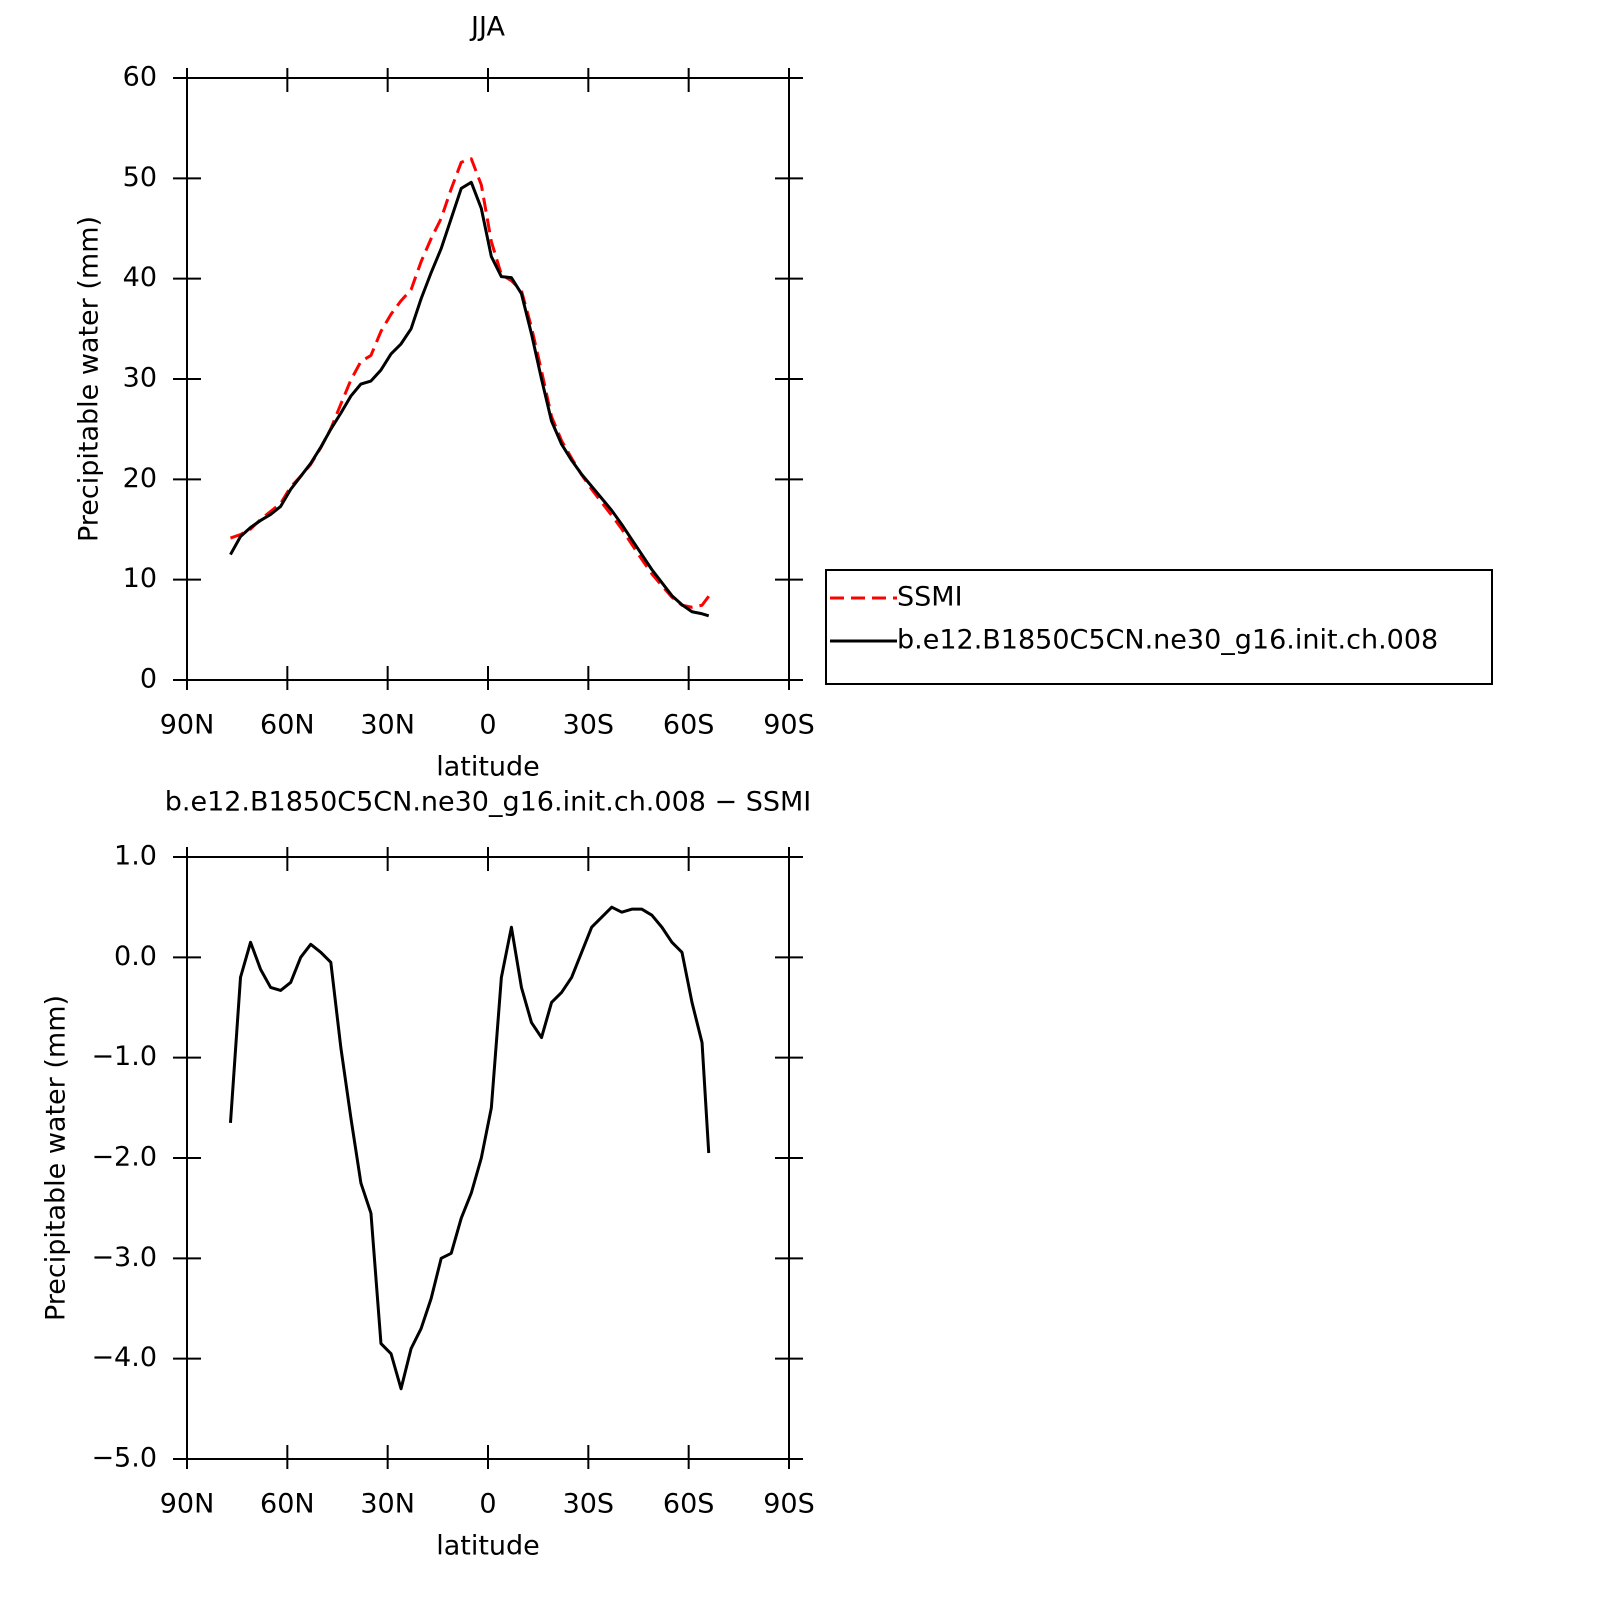  Describe the element at coordinates (124, 1458) in the screenshot. I see `y-tick-label: −5.0` at that location.